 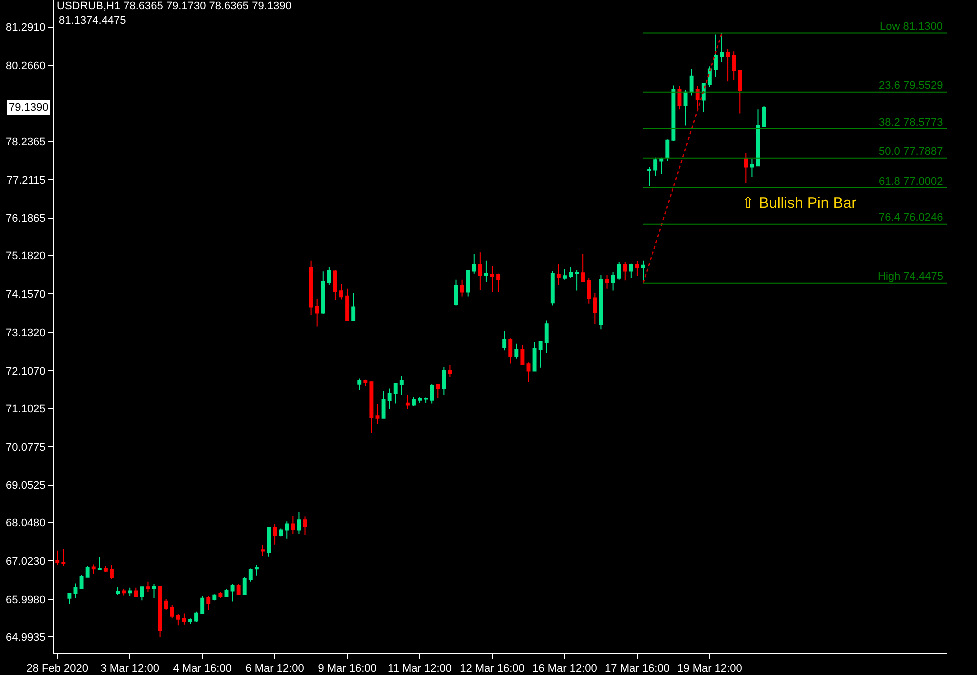 I want to click on x-tick-label: 3 Mar 12:00, so click(x=130, y=669).